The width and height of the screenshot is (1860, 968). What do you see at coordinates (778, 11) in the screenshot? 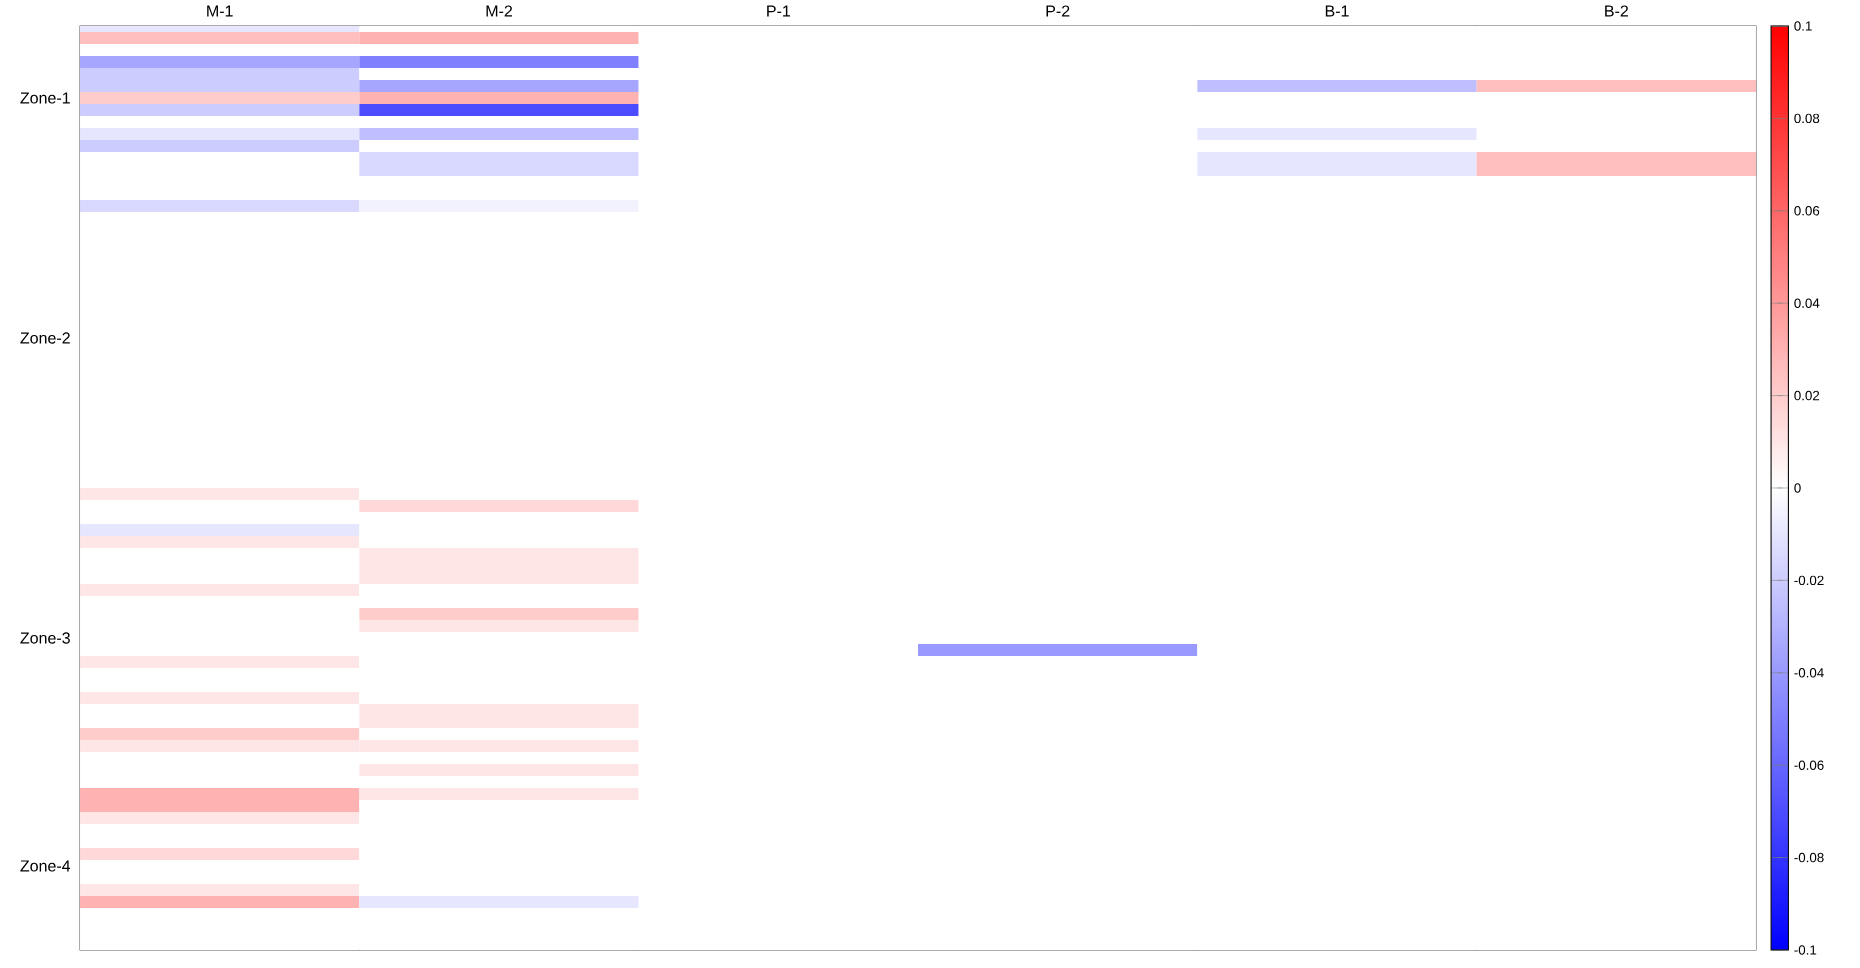
I see `x-tick-label: P-1` at bounding box center [778, 11].